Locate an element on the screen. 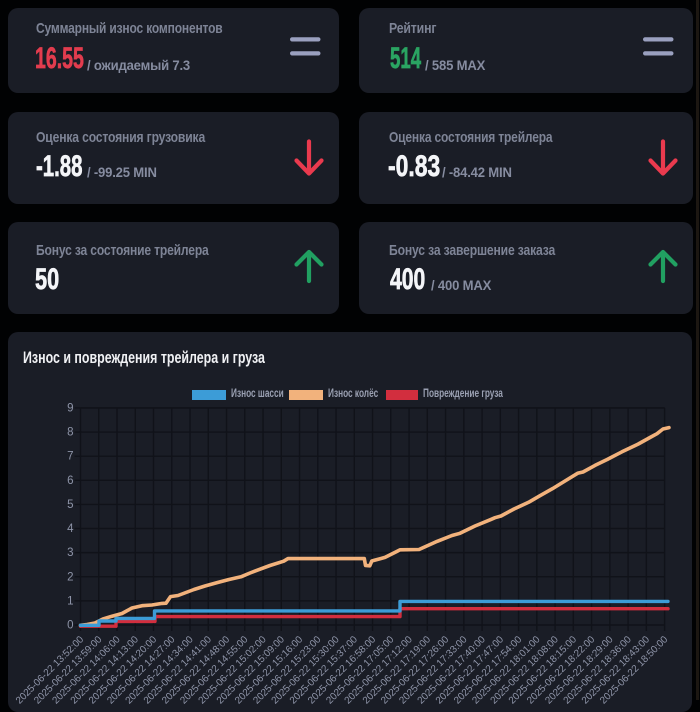 This screenshot has height=712, width=700. svg-text: 4 is located at coordinates (70, 529).